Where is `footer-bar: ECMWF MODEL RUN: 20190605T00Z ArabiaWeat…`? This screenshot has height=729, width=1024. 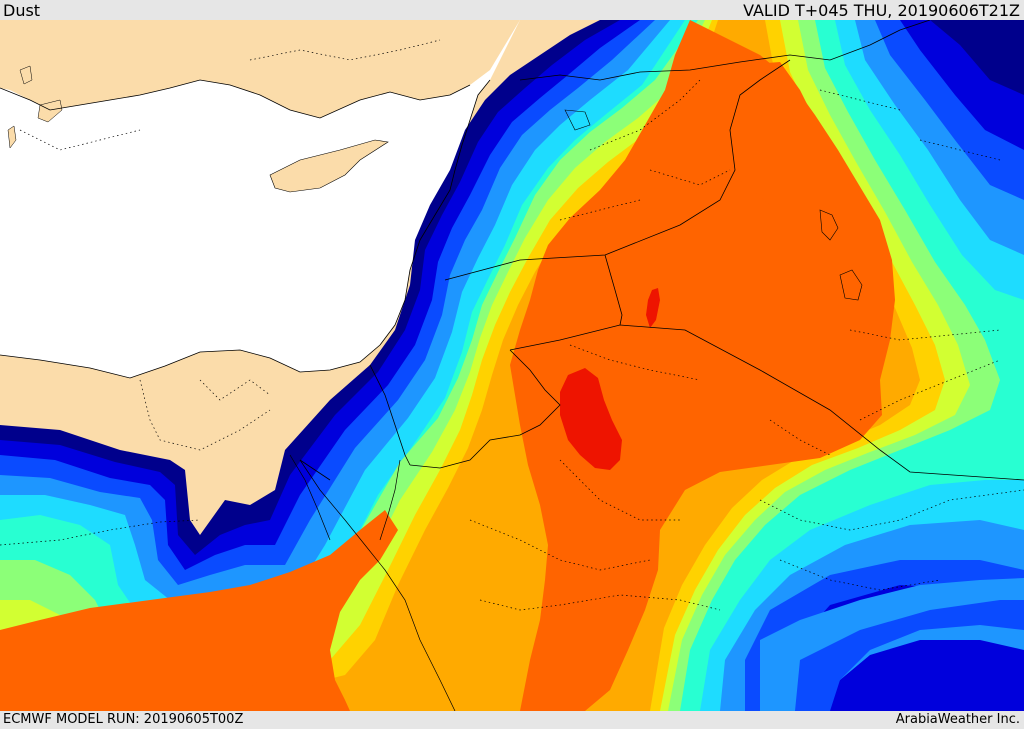
footer-bar: ECMWF MODEL RUN: 20190605T00Z ArabiaWeat… is located at coordinates (512, 720).